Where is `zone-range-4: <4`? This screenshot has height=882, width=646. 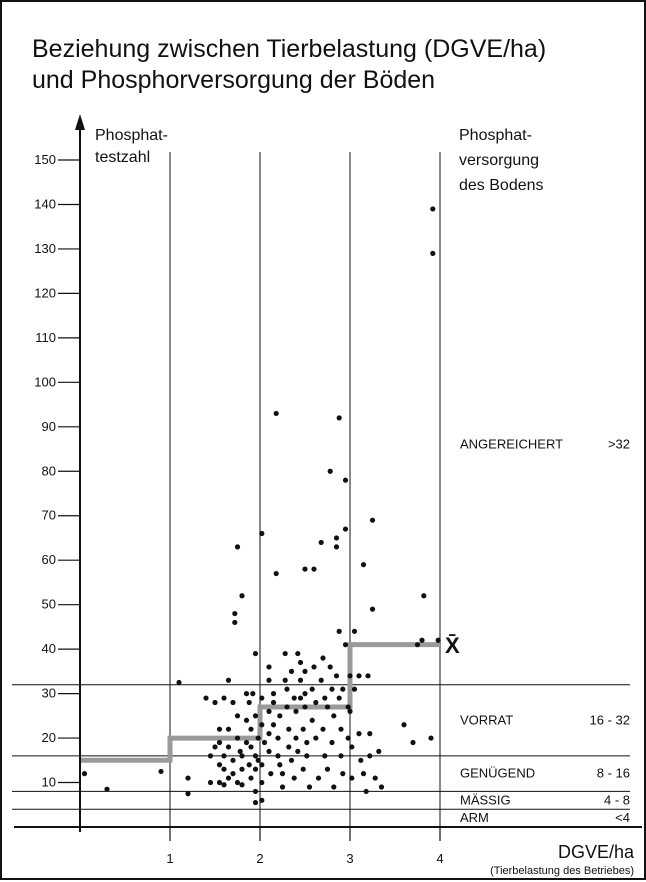
zone-range-4: <4 is located at coordinates (622, 817).